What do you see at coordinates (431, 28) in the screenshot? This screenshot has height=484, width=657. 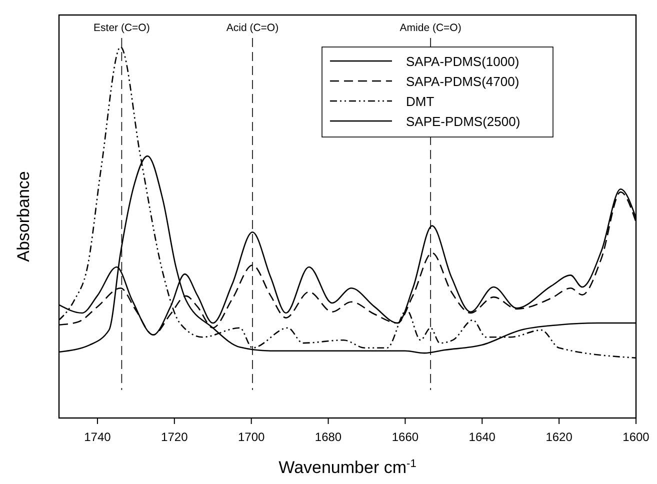 I see `ref-line-label: Amide (C=O)` at bounding box center [431, 28].